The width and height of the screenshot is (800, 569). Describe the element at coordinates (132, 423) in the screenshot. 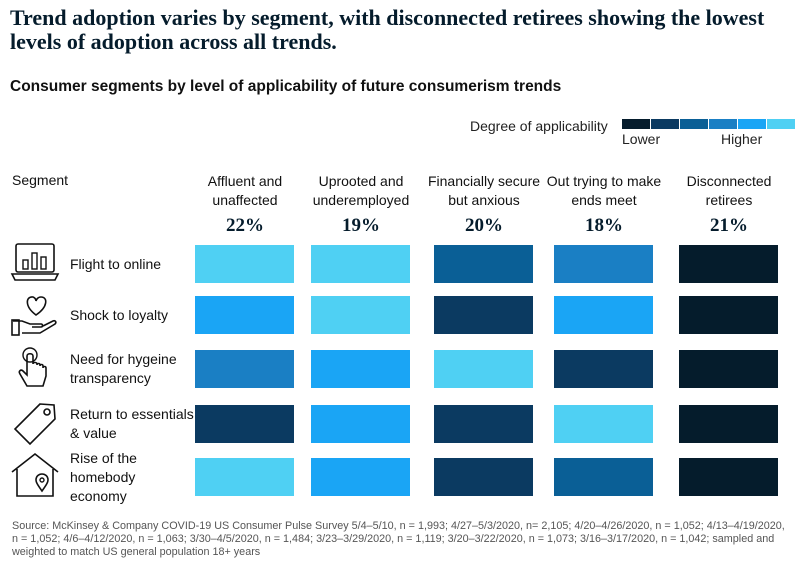

I see `row-label: Return to essentials & value` at that location.